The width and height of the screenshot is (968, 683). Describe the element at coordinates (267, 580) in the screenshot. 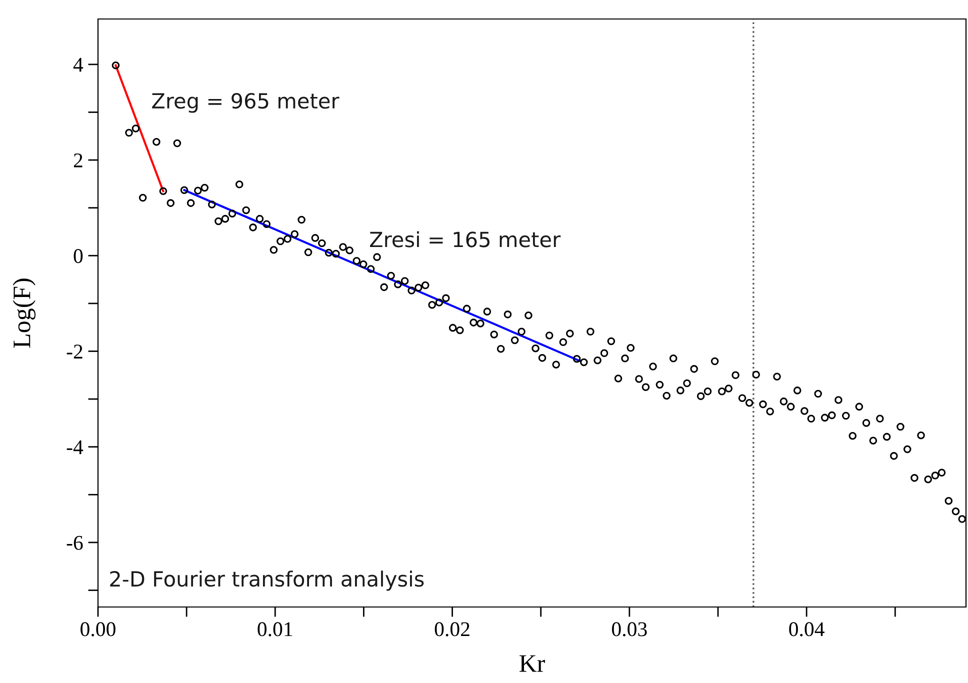

I see `annotation: 2-D Fourier transform analysis` at that location.